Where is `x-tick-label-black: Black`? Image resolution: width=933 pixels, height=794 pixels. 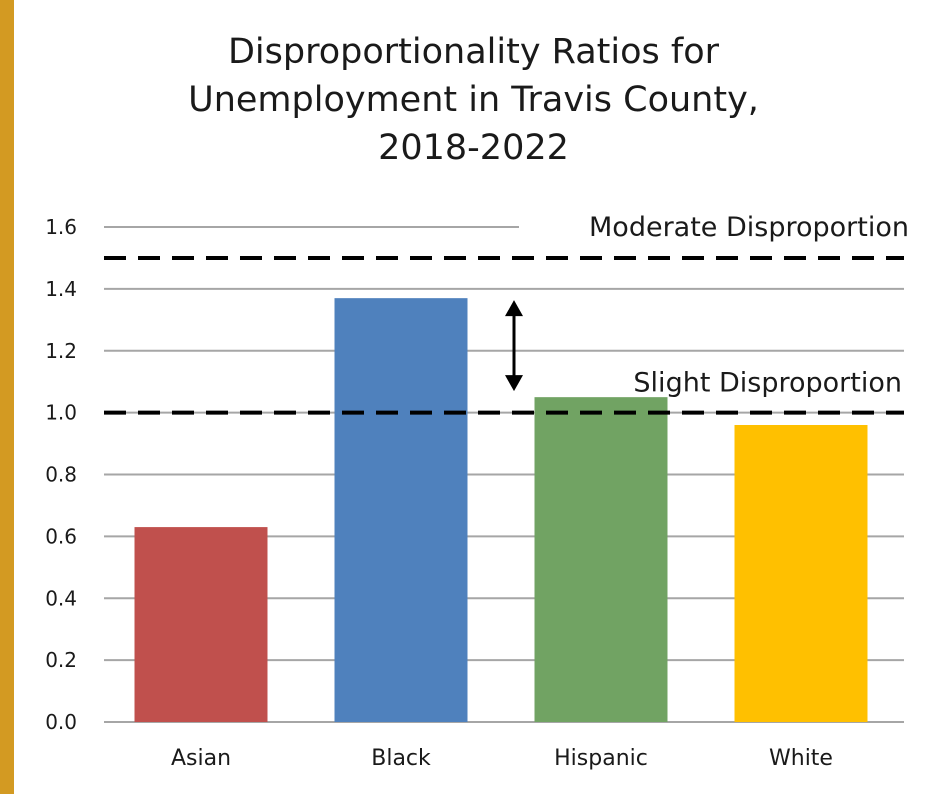
x-tick-label-black: Black is located at coordinates (401, 758).